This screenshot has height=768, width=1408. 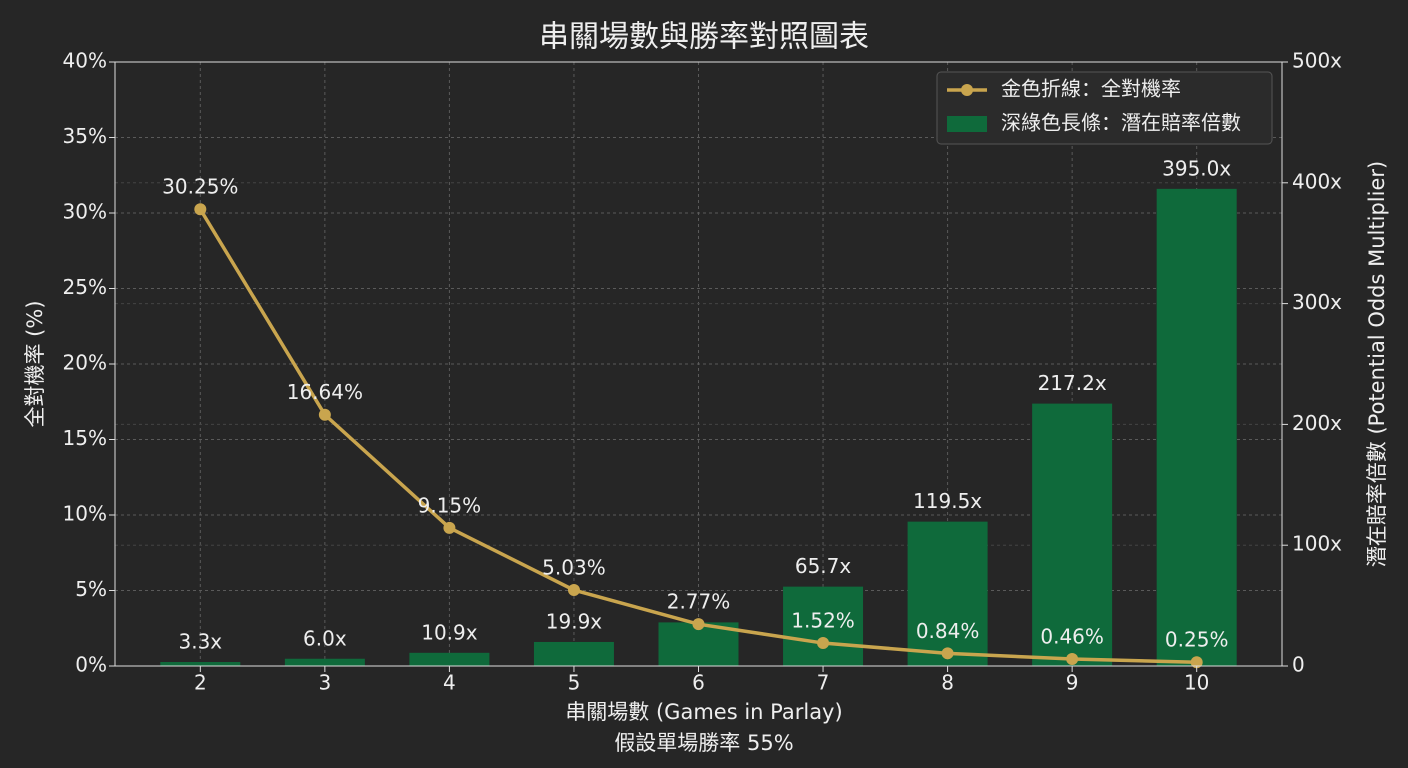 I want to click on bar-value-label: 10.9x, so click(x=449, y=632).